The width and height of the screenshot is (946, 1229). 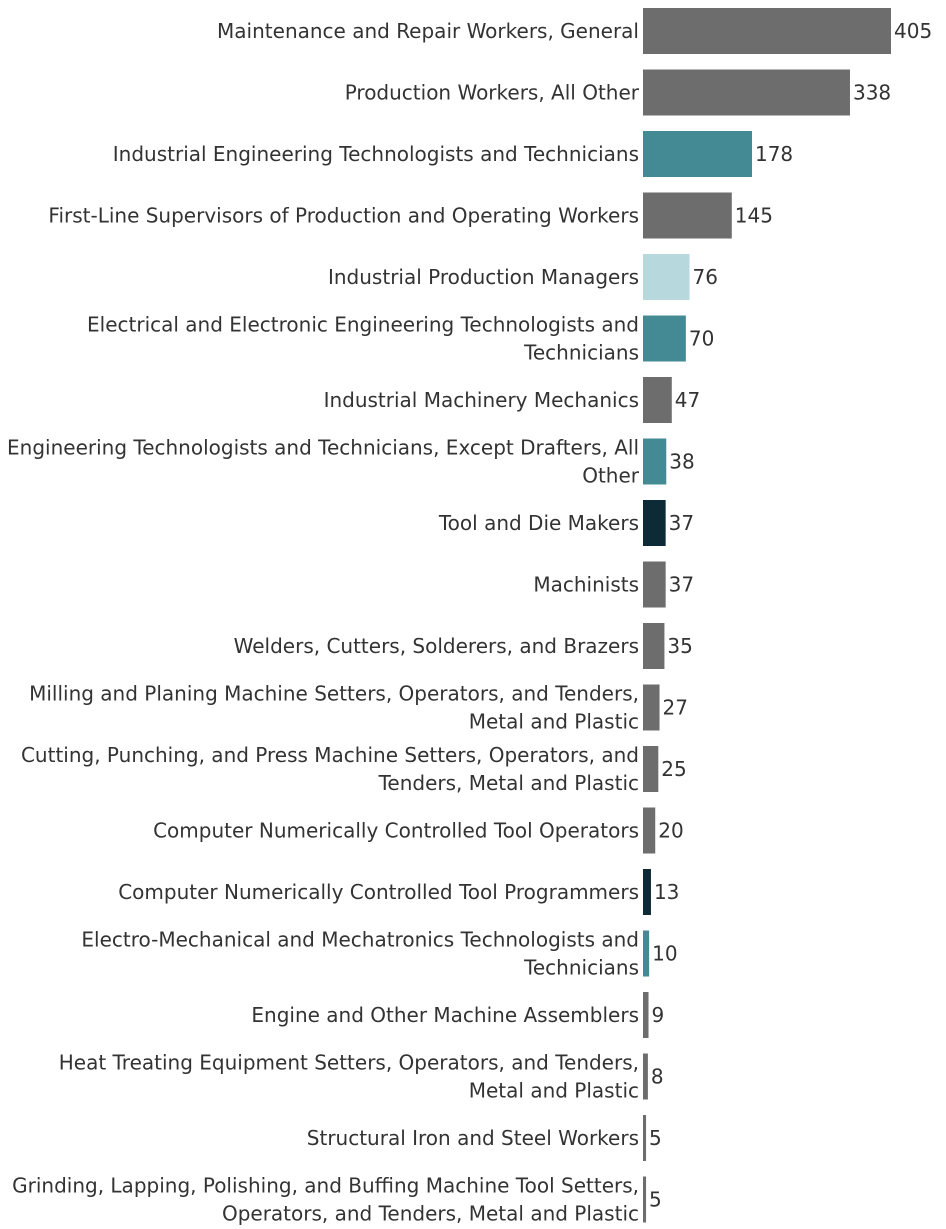 I want to click on value-label-19: 5, so click(x=655, y=1138).